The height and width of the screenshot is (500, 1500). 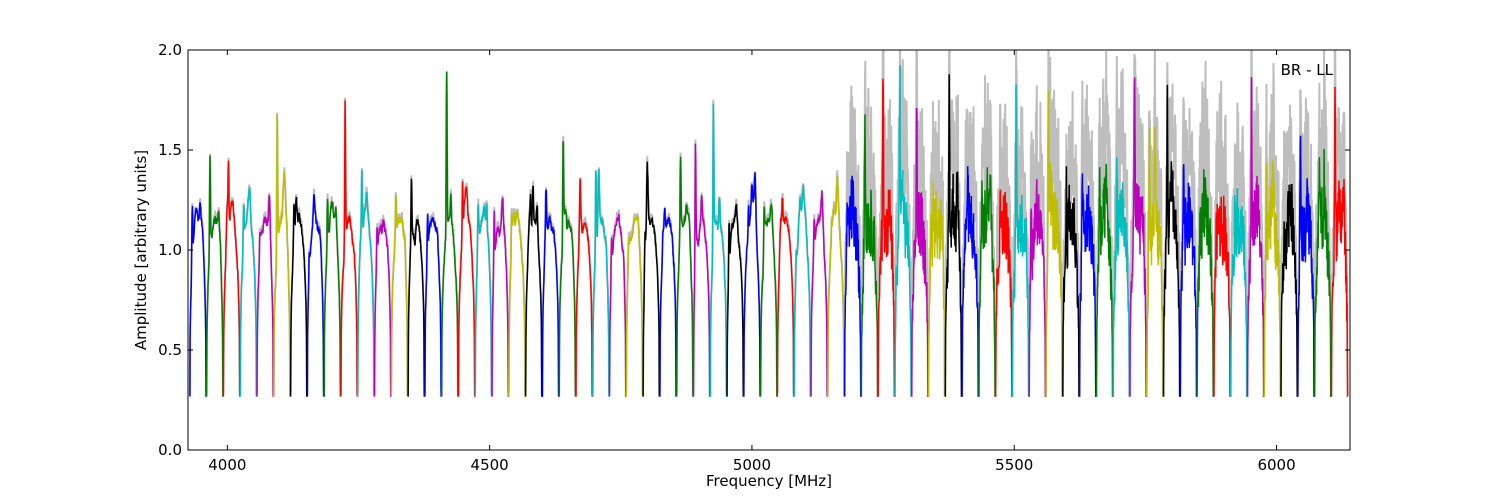 I want to click on x-tick-label: 6000, so click(x=1276, y=465).